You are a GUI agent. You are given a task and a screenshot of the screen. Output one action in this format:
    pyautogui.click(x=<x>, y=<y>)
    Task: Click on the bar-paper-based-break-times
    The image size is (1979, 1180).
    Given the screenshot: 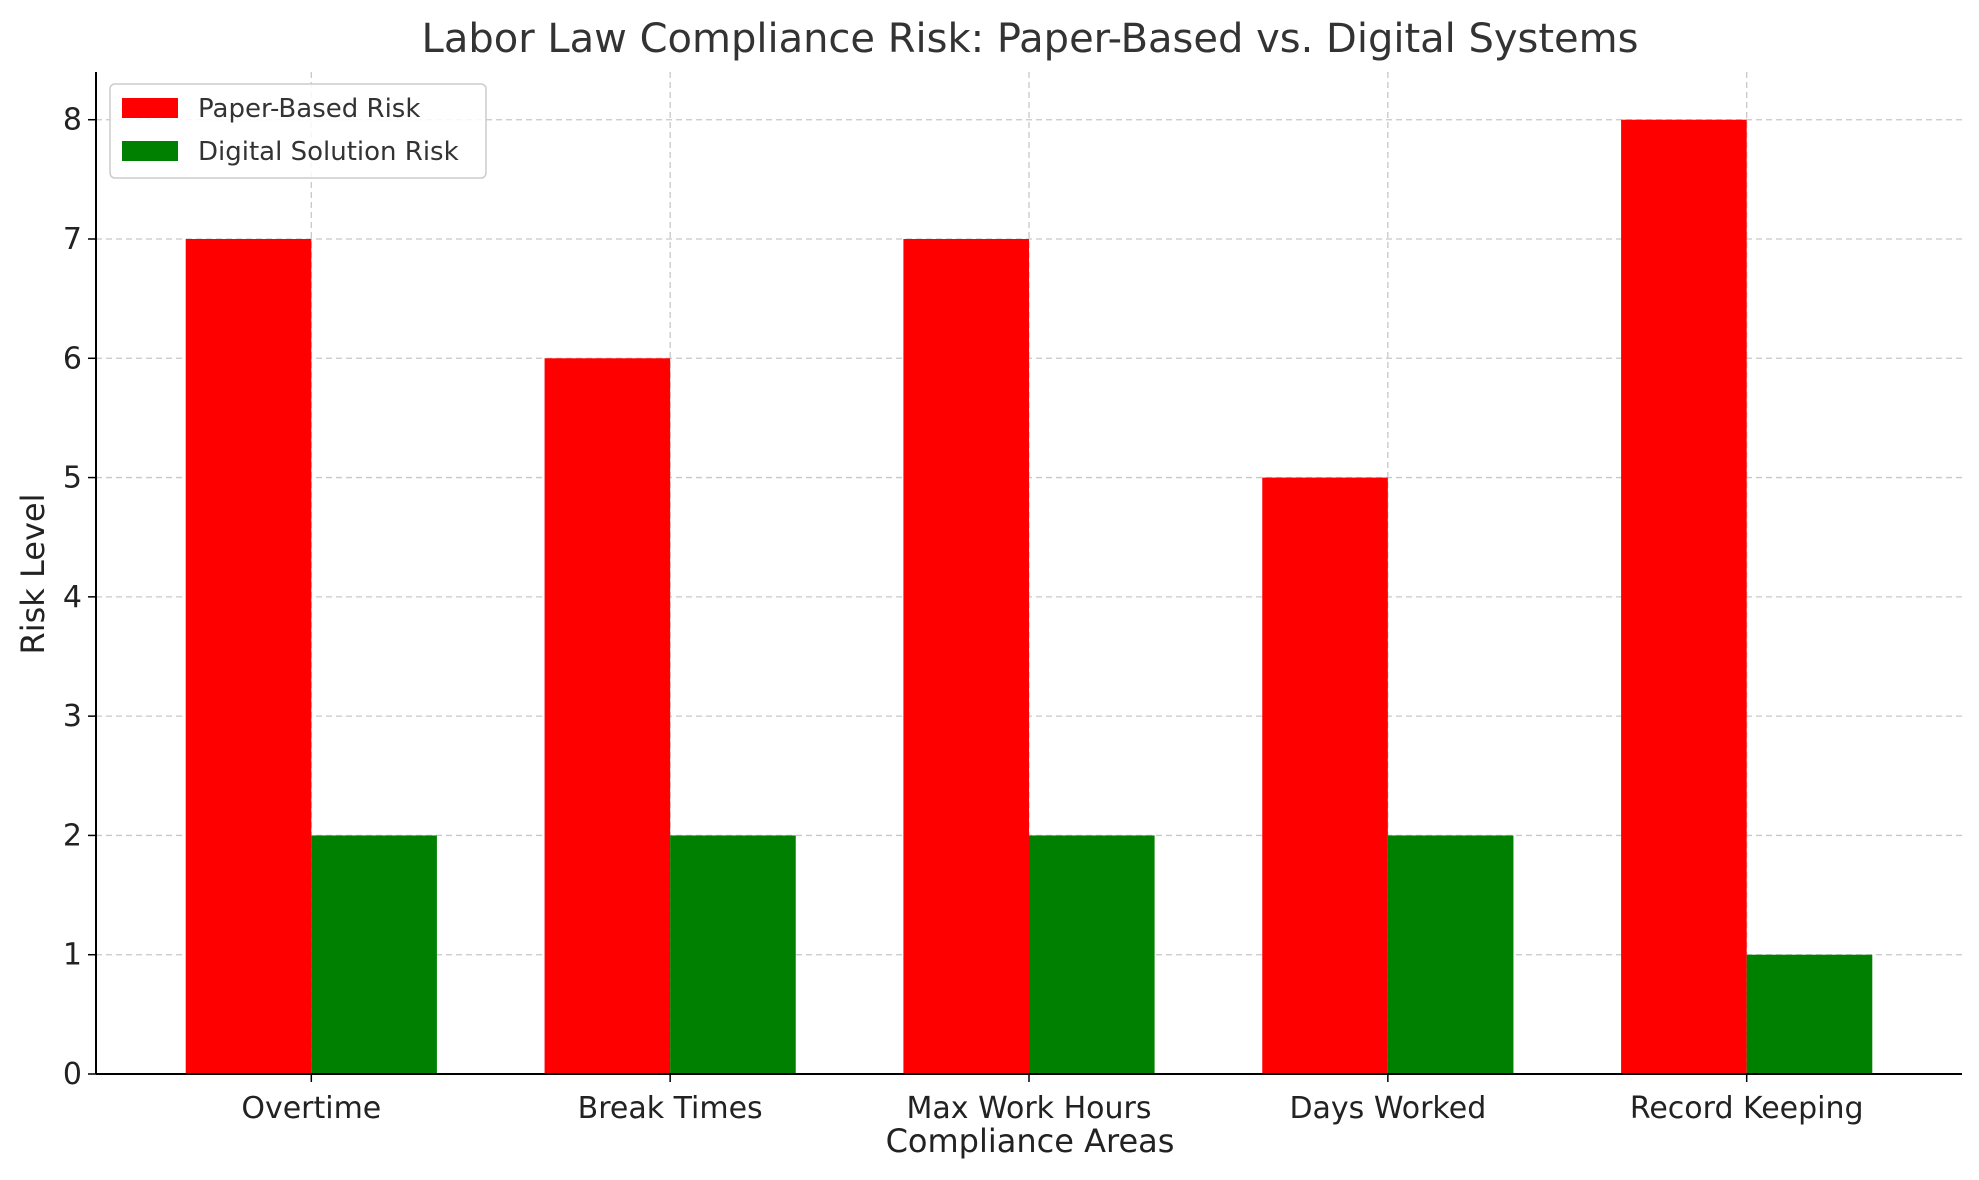 What is the action you would take?
    pyautogui.click(x=607, y=716)
    